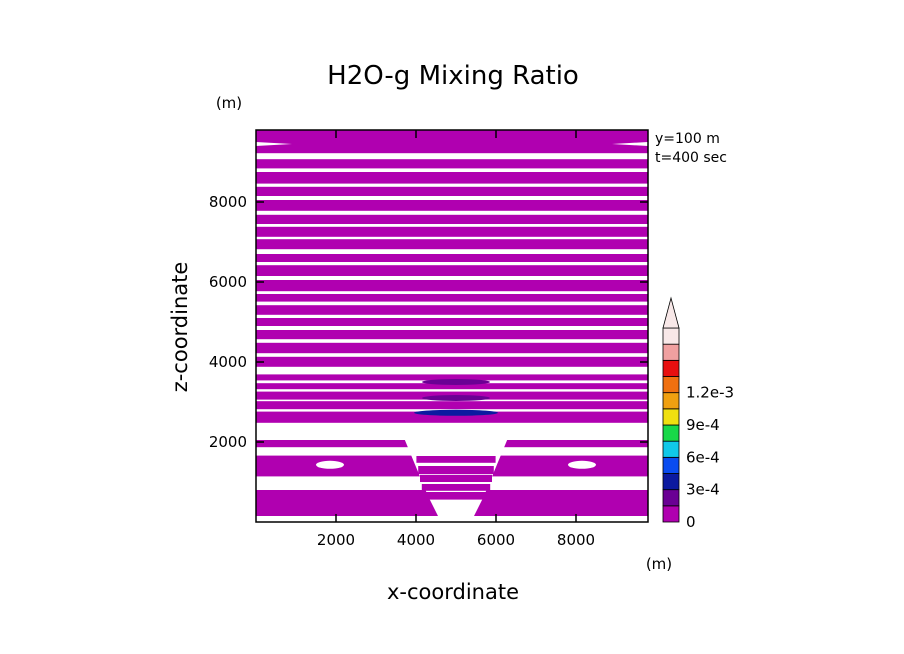  I want to click on annotation-time: t=400 sec, so click(691, 158).